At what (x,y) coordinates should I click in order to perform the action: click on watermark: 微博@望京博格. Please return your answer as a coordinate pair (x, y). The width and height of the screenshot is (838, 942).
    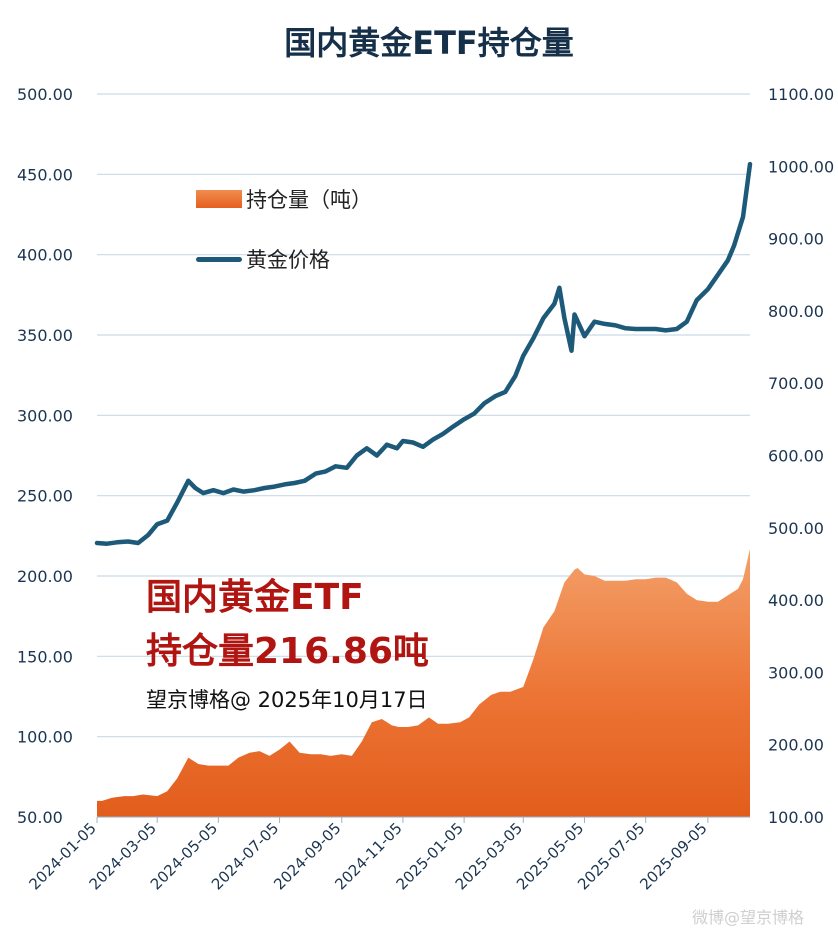
    Looking at the image, I should click on (748, 917).